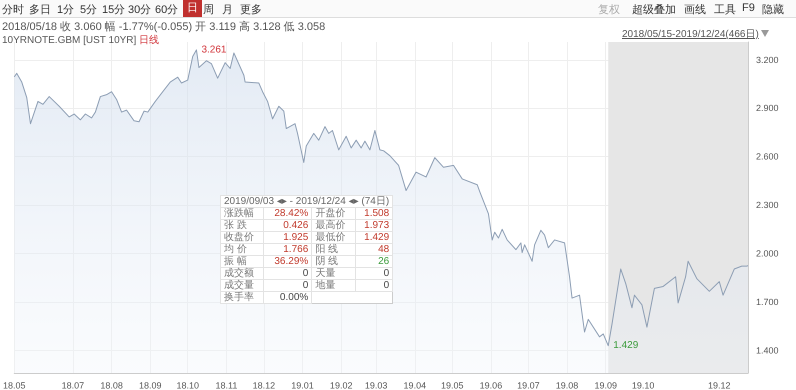 The height and width of the screenshot is (390, 796). What do you see at coordinates (242, 298) in the screenshot?
I see `annotation: 换手率` at bounding box center [242, 298].